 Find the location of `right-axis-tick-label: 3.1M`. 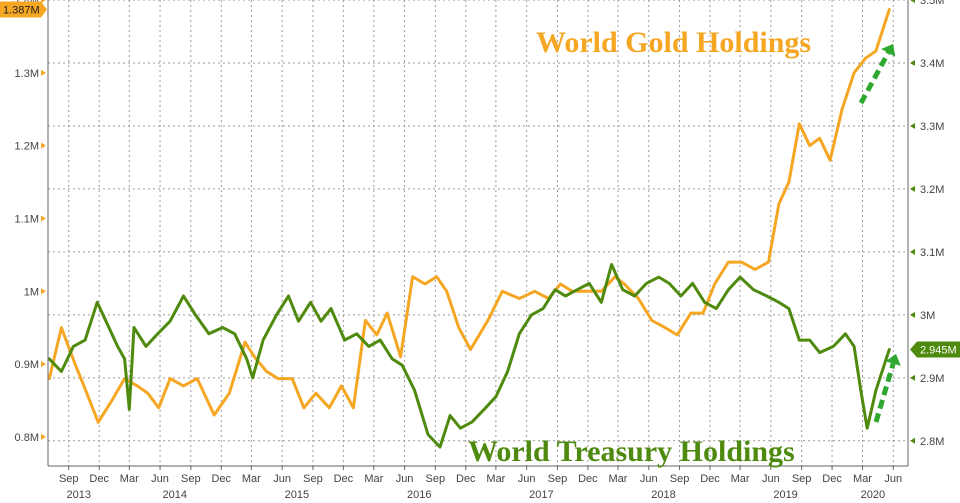

right-axis-tick-label: 3.1M is located at coordinates (932, 253).